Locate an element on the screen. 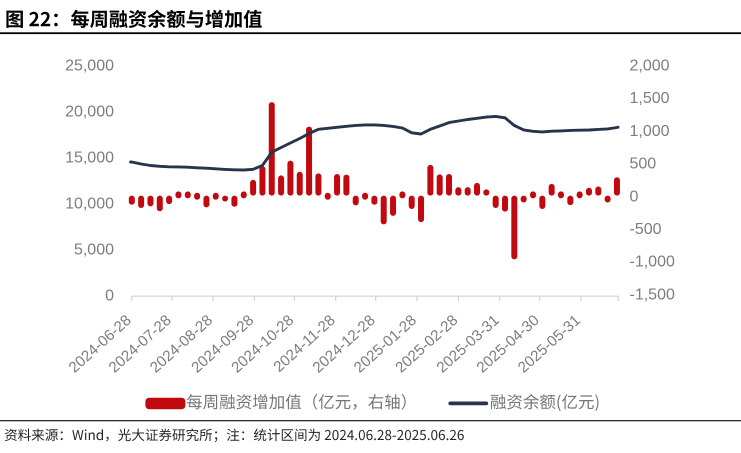 This screenshot has width=741, height=453. svg-text: 15,000 is located at coordinates (89, 158).